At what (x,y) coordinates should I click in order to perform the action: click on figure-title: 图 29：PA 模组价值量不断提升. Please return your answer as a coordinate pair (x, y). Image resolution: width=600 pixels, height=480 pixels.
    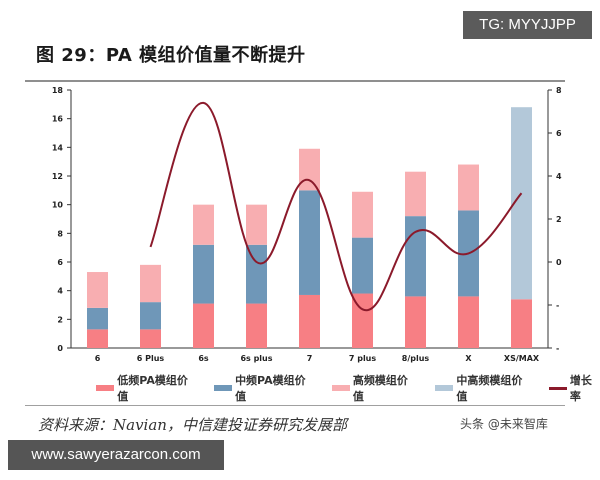
    Looking at the image, I should click on (171, 55).